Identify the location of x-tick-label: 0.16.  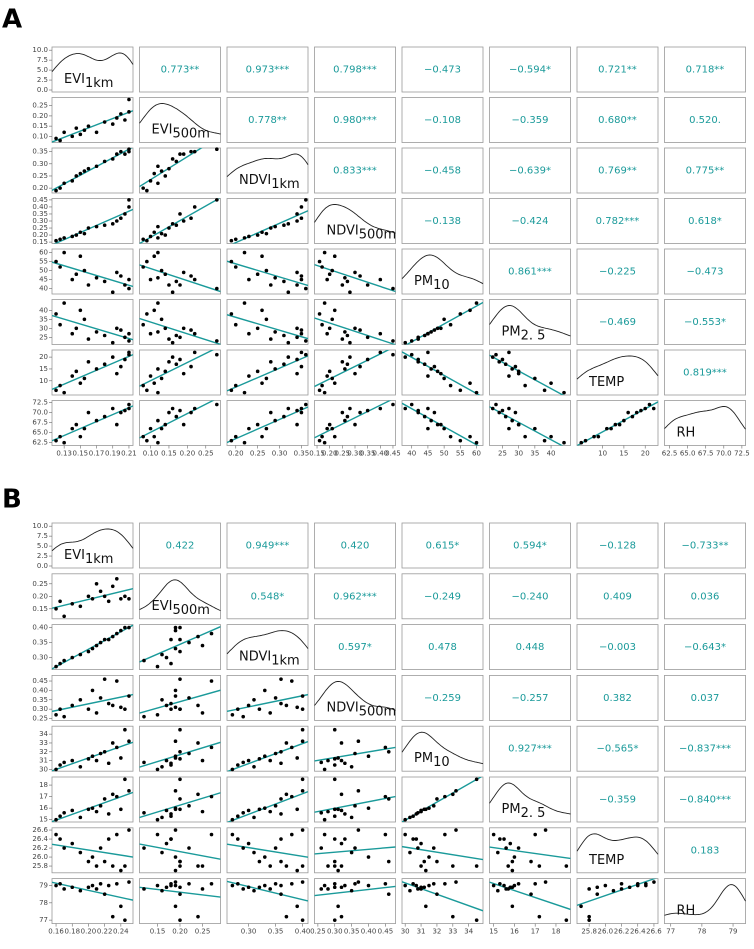
(56, 932).